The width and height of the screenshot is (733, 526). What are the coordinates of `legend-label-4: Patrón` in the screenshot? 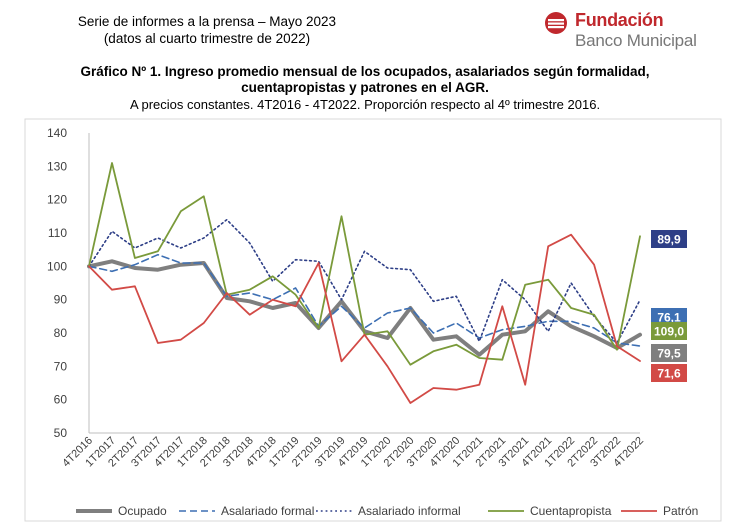 It's located at (680, 511).